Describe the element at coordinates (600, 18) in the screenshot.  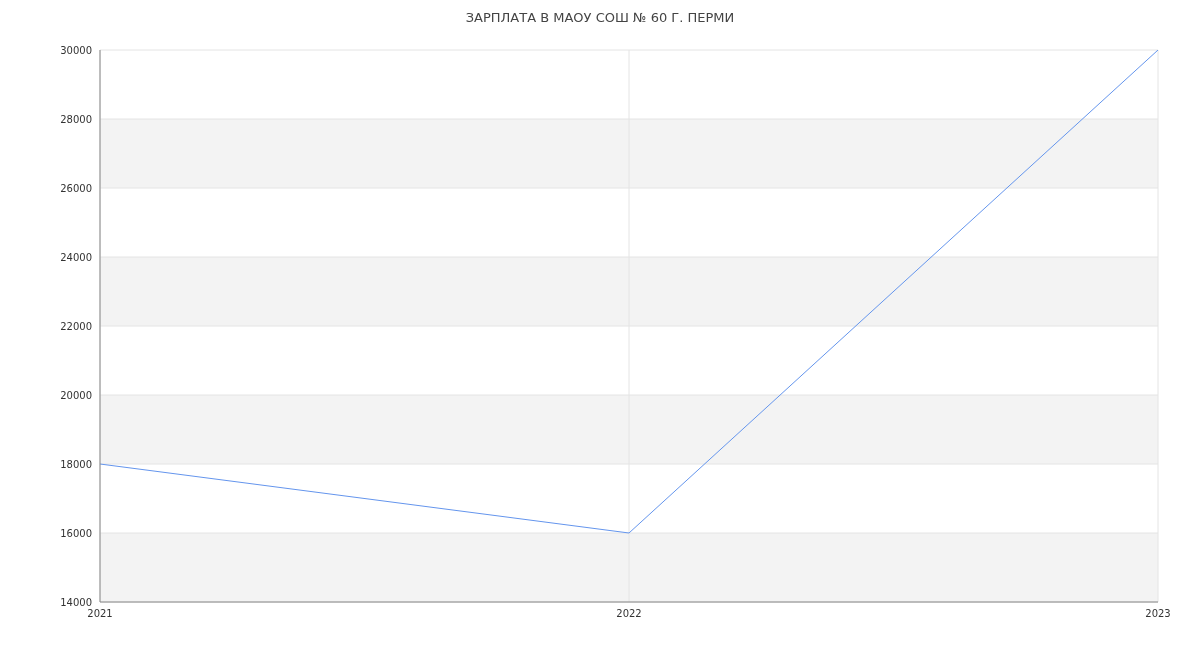
I see `chart-title: ЗАРПЛАТА В МАОУ СОШ № 60 Г. ПЕРМИ` at that location.